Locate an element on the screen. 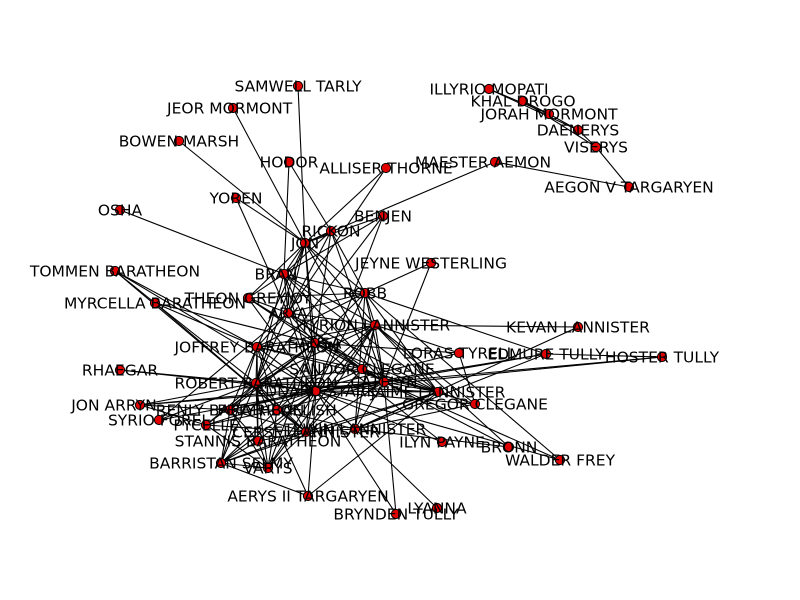 The width and height of the screenshot is (800, 600). edge-robert-catelyn is located at coordinates (320, 382).